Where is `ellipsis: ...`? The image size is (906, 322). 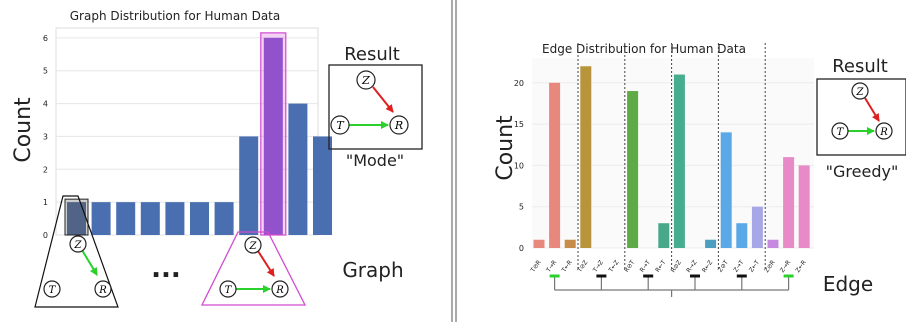
ellipsis: ... is located at coordinates (166, 269).